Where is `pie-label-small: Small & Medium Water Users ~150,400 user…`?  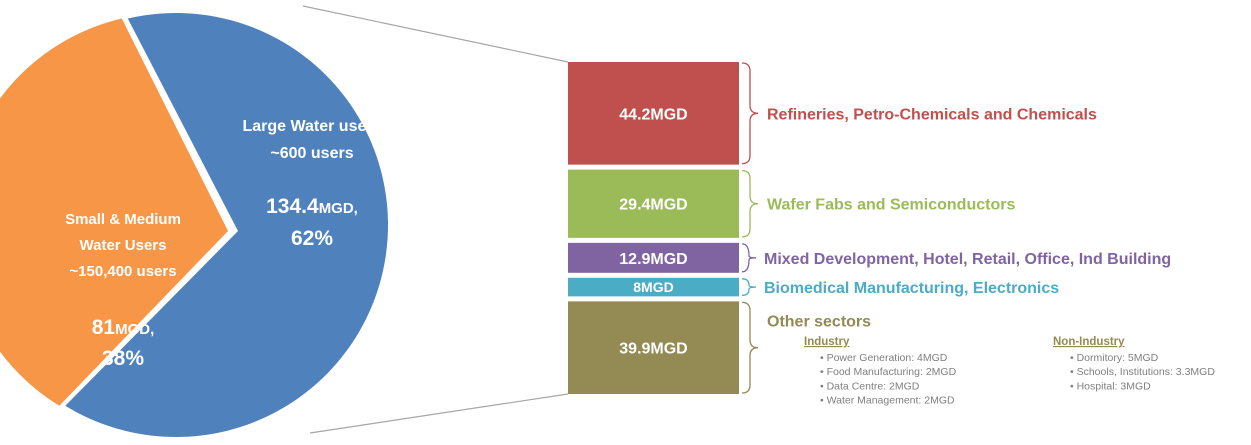
pie-label-small: Small & Medium Water Users ~150,400 user… is located at coordinates (123, 290).